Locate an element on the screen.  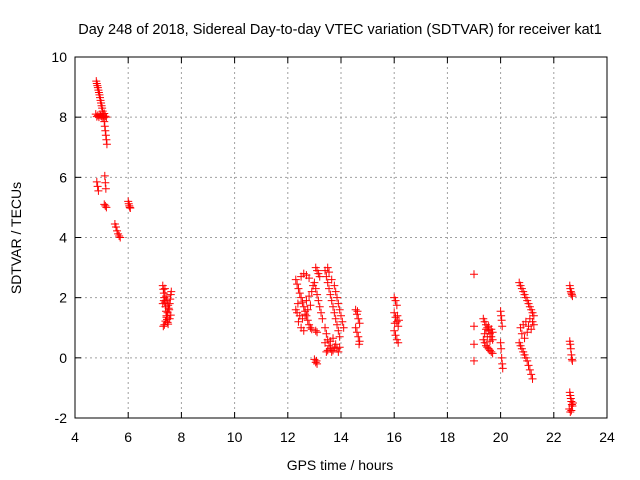
x-tick-label: 20 is located at coordinates (501, 437).